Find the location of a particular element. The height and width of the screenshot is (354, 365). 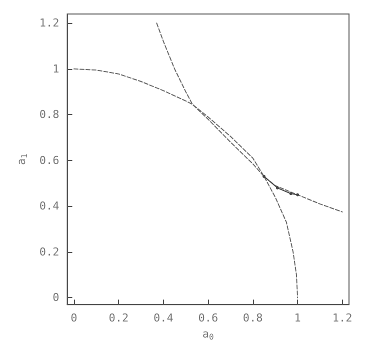

x-tick-label: 1.2 is located at coordinates (342, 318).